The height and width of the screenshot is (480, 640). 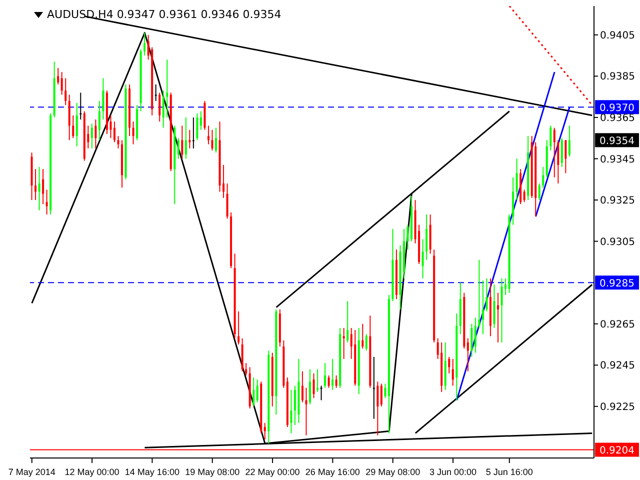 What do you see at coordinates (617, 242) in the screenshot?
I see `y-tick-label: 0.9305` at bounding box center [617, 242].